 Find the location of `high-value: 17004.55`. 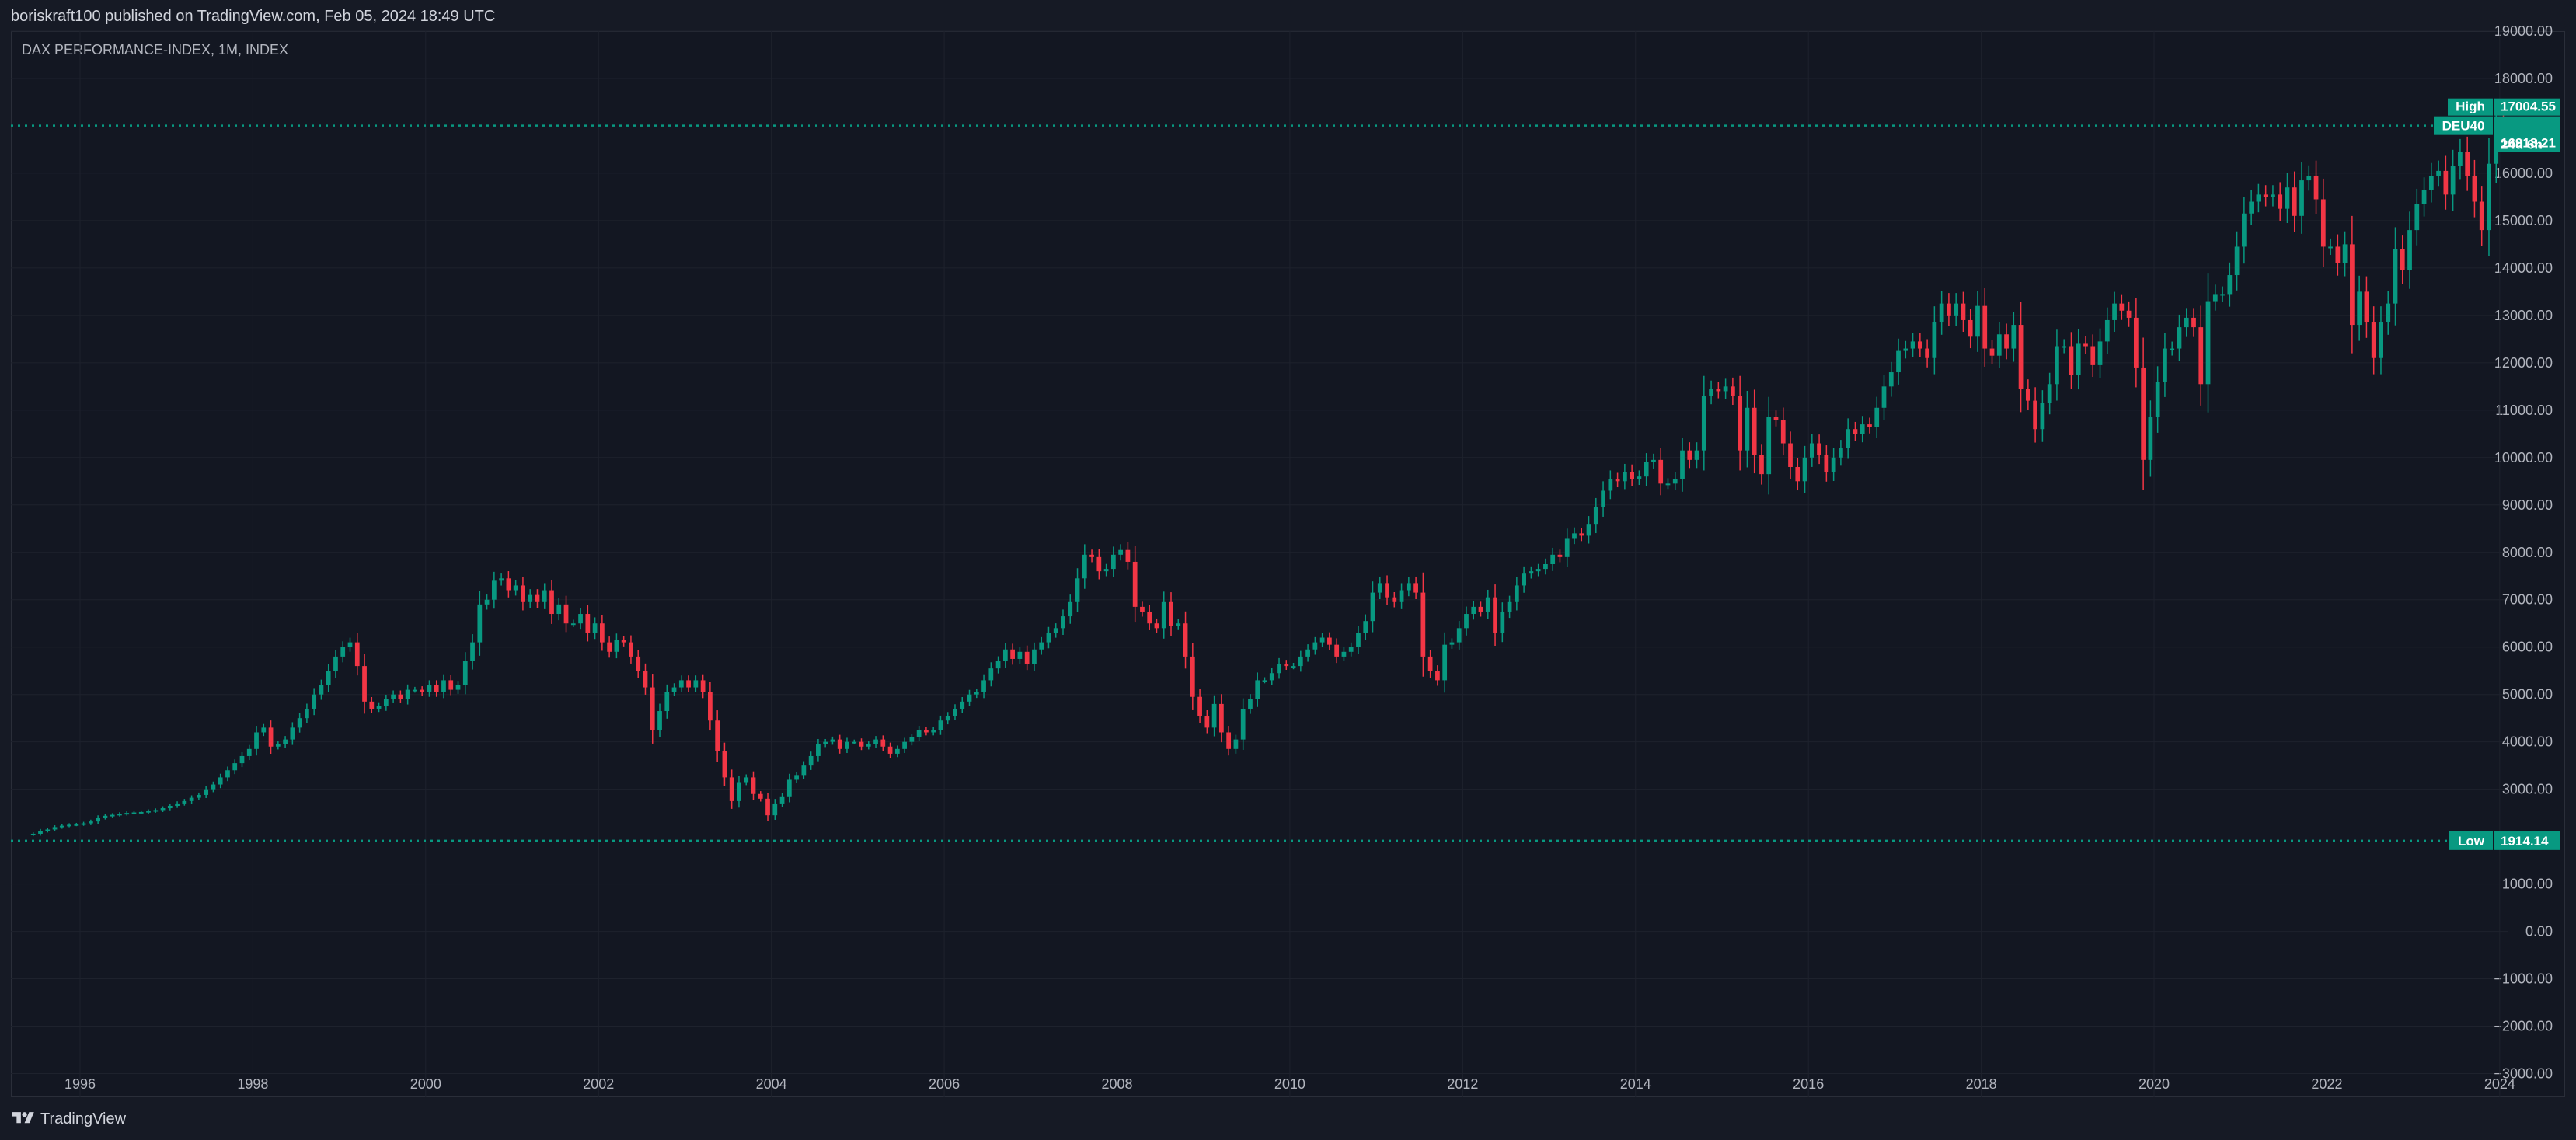

high-value: 17004.55 is located at coordinates (2528, 106).